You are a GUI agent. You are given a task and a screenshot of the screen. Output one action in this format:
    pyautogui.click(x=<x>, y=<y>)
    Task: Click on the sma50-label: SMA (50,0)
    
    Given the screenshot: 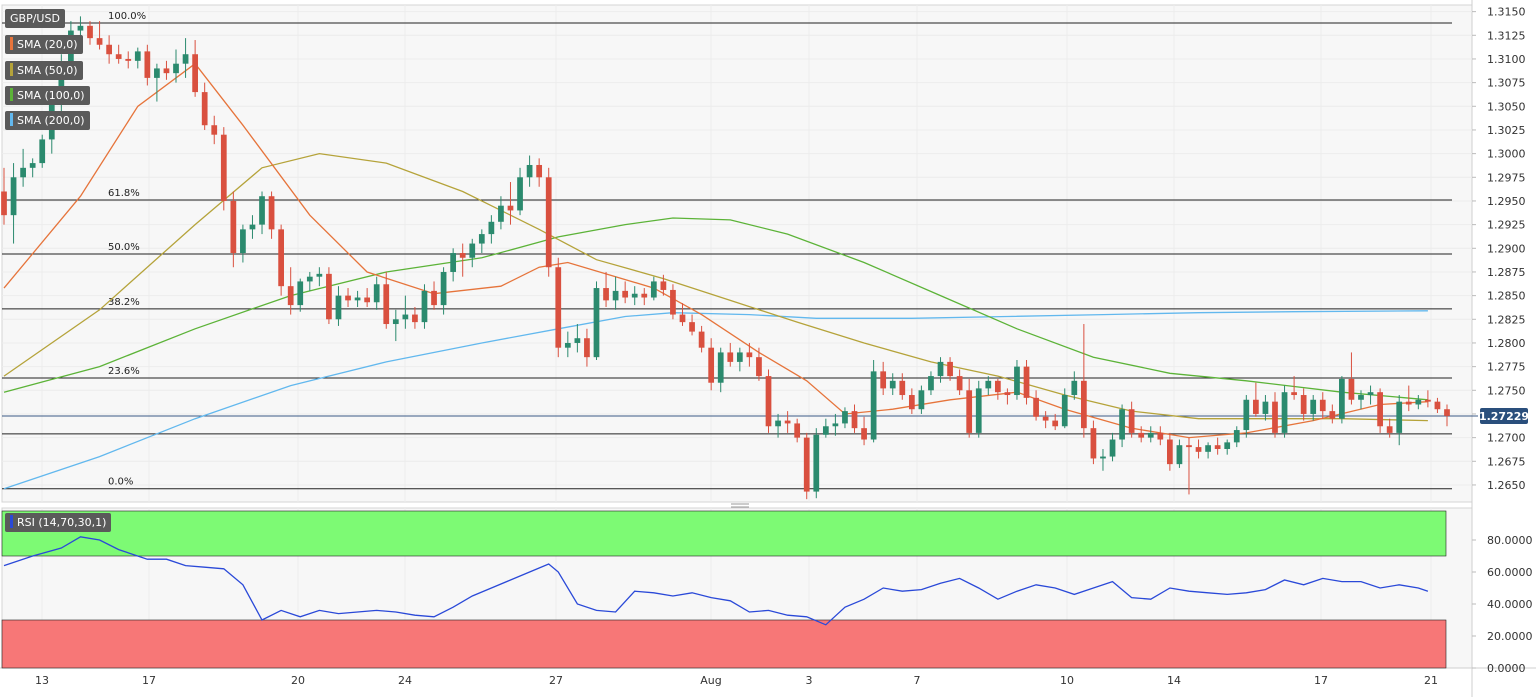 What is the action you would take?
    pyautogui.click(x=47, y=70)
    